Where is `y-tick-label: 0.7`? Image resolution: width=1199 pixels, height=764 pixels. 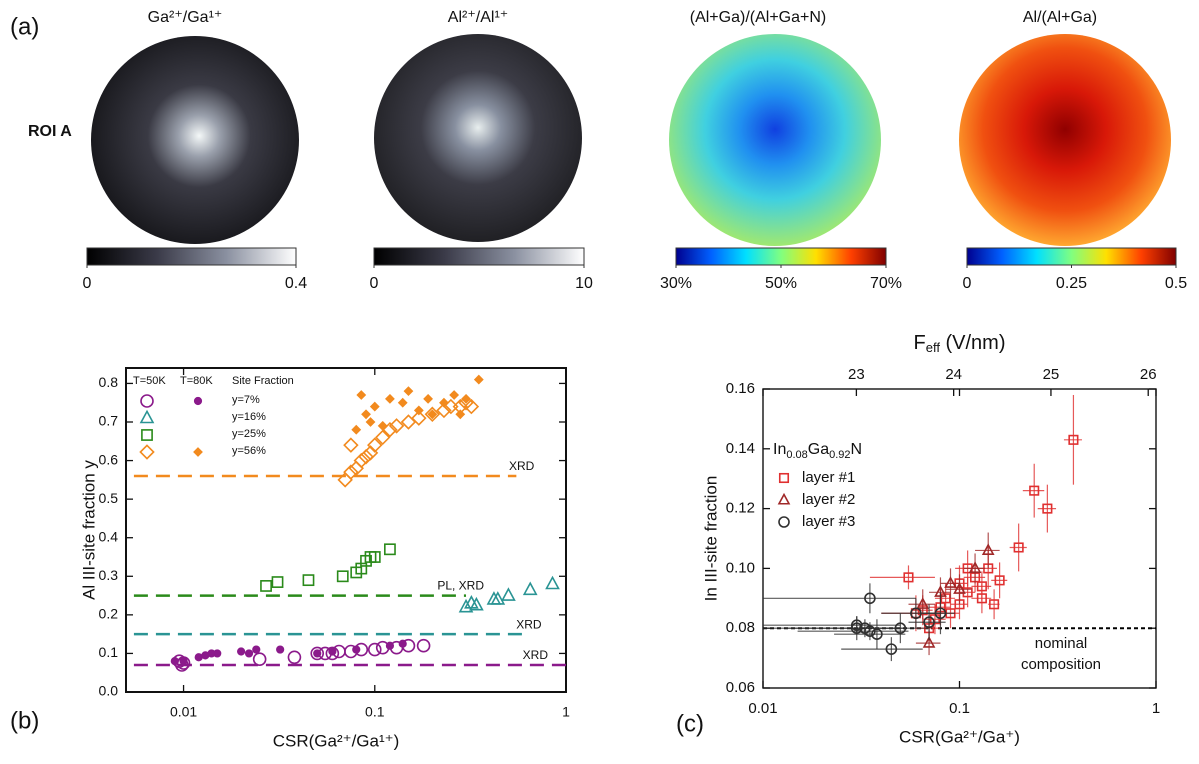
y-tick-label: 0.7 is located at coordinates (109, 421).